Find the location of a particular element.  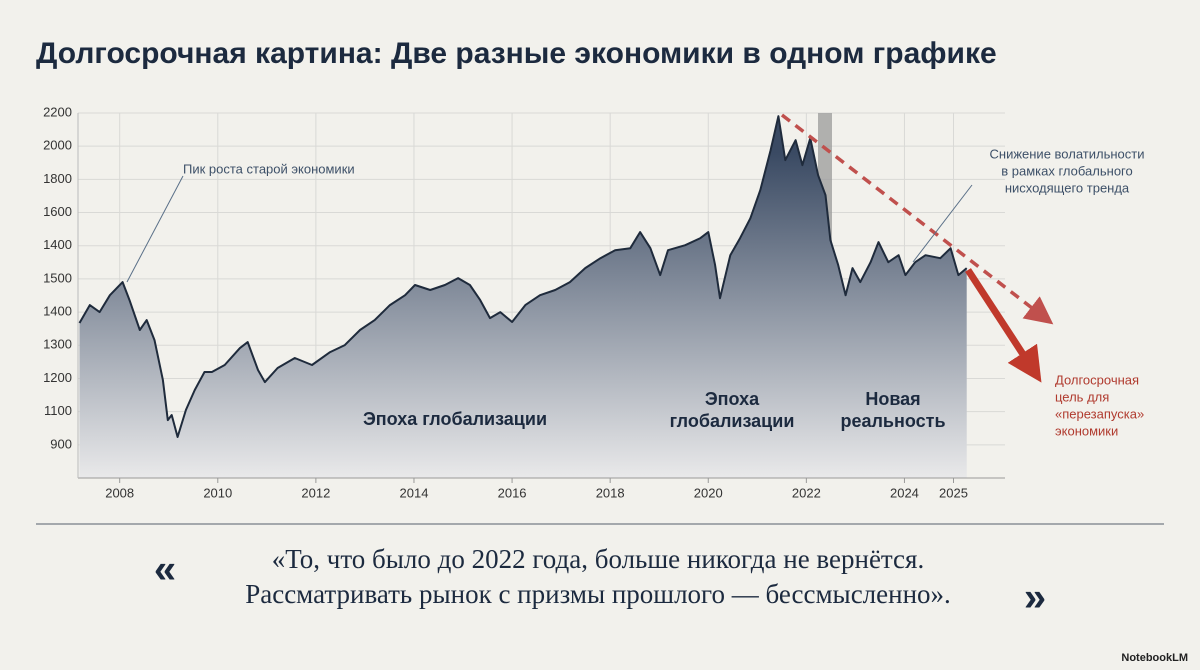

x-tick-label: 2018 is located at coordinates (610, 492).